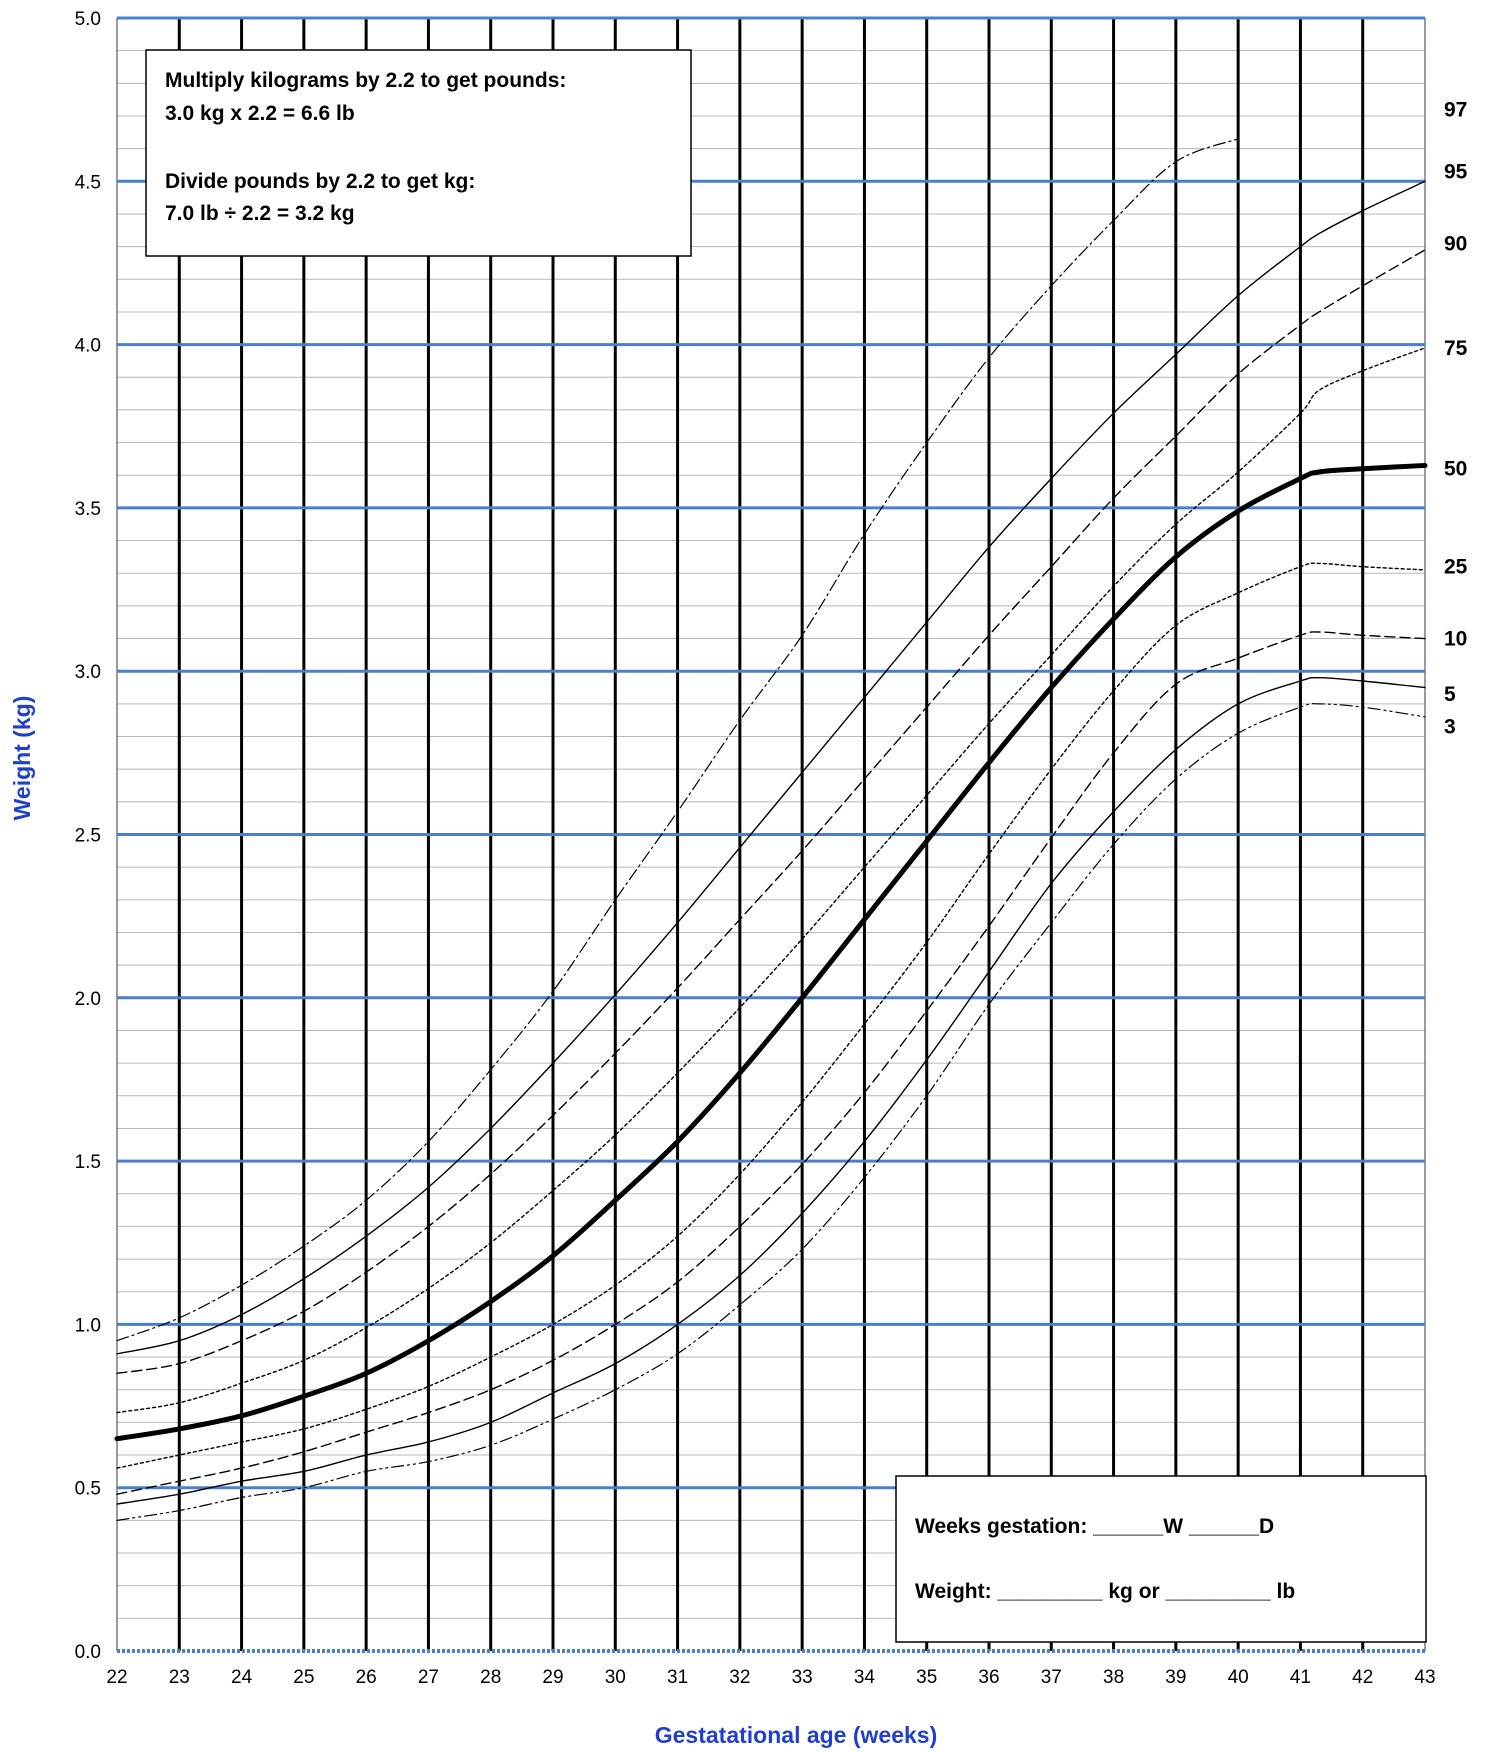  What do you see at coordinates (1456, 348) in the screenshot?
I see `percentile-label-75: 75` at bounding box center [1456, 348].